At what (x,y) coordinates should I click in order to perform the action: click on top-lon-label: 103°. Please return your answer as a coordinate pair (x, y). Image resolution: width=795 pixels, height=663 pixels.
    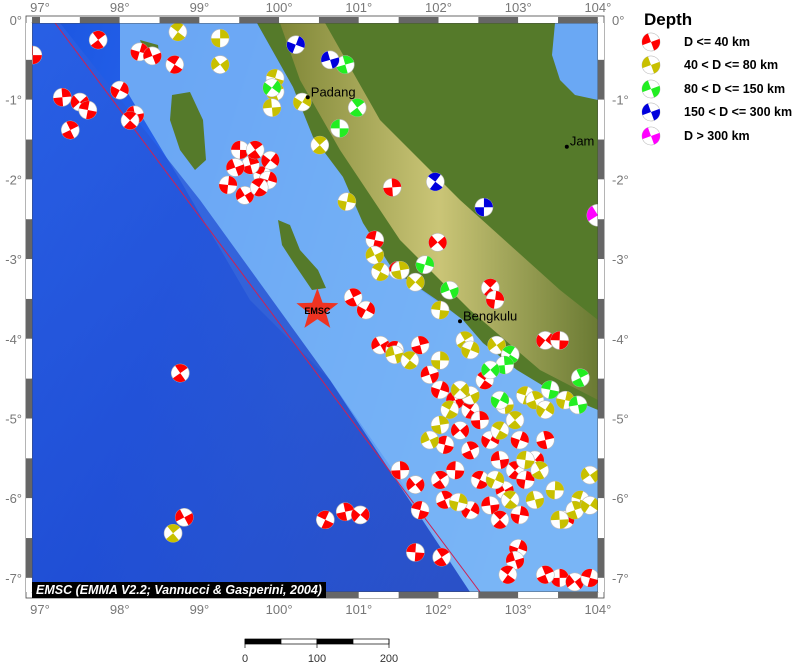
    Looking at the image, I should click on (518, 7).